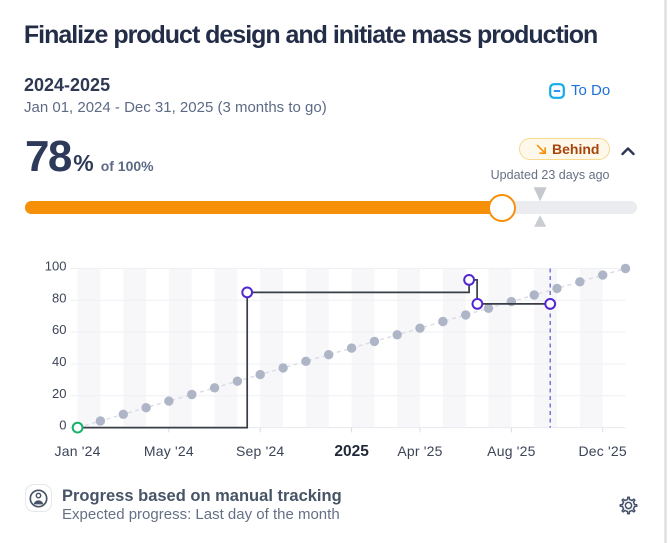 This screenshot has height=543, width=670. Describe the element at coordinates (78, 451) in the screenshot. I see `svg-text: Jan '24` at that location.